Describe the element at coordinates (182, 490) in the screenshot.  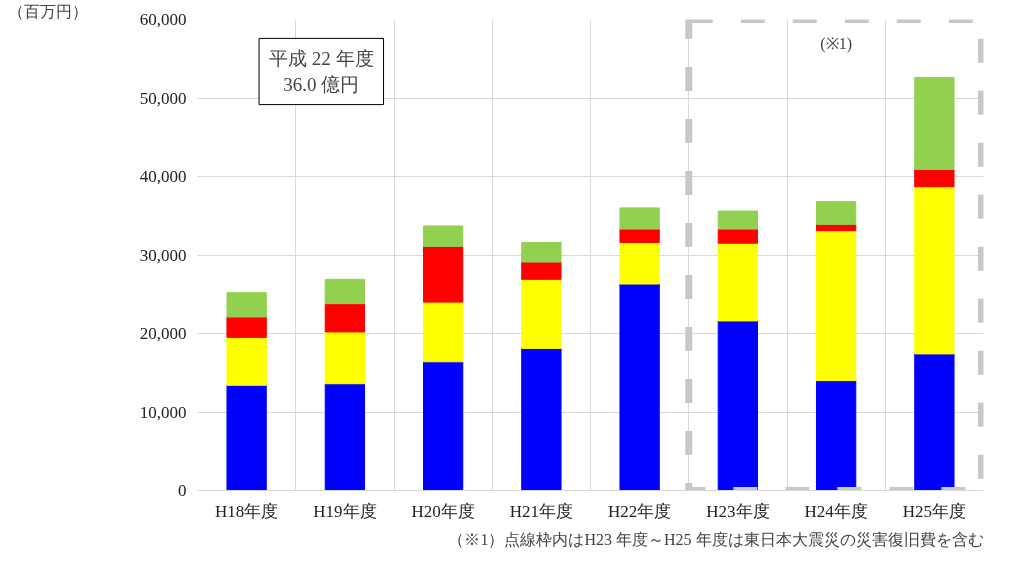
I see `y-tick-label: 0` at that location.